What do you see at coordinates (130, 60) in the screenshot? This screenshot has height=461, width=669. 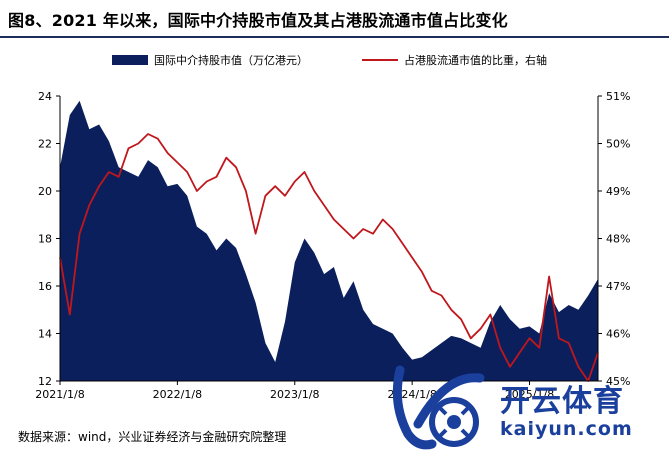 I see `legend-swatch-area` at bounding box center [130, 60].